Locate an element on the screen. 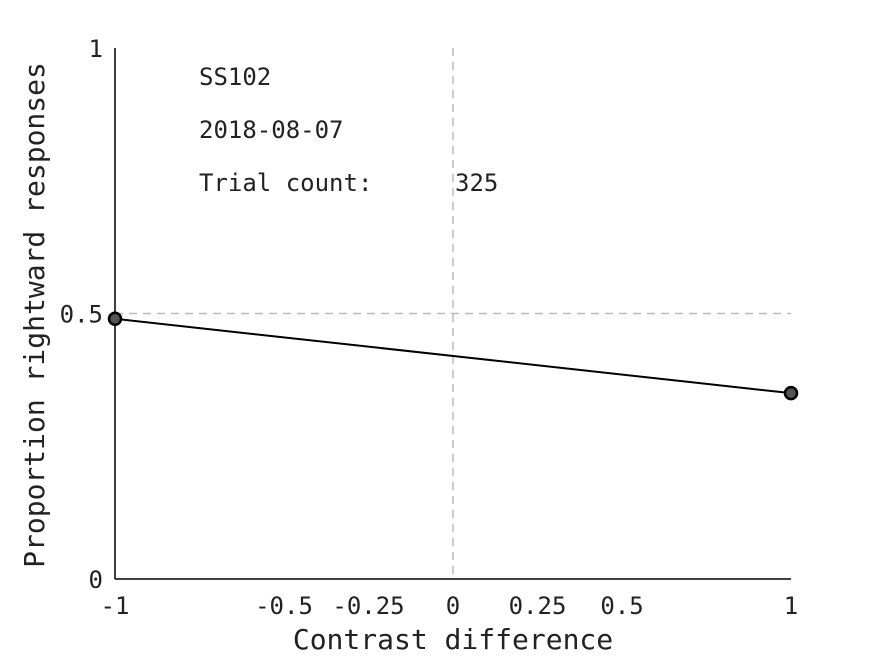 Image resolution: width=875 pixels, height=656 pixels. x-tick-label: 1 is located at coordinates (791, 606).